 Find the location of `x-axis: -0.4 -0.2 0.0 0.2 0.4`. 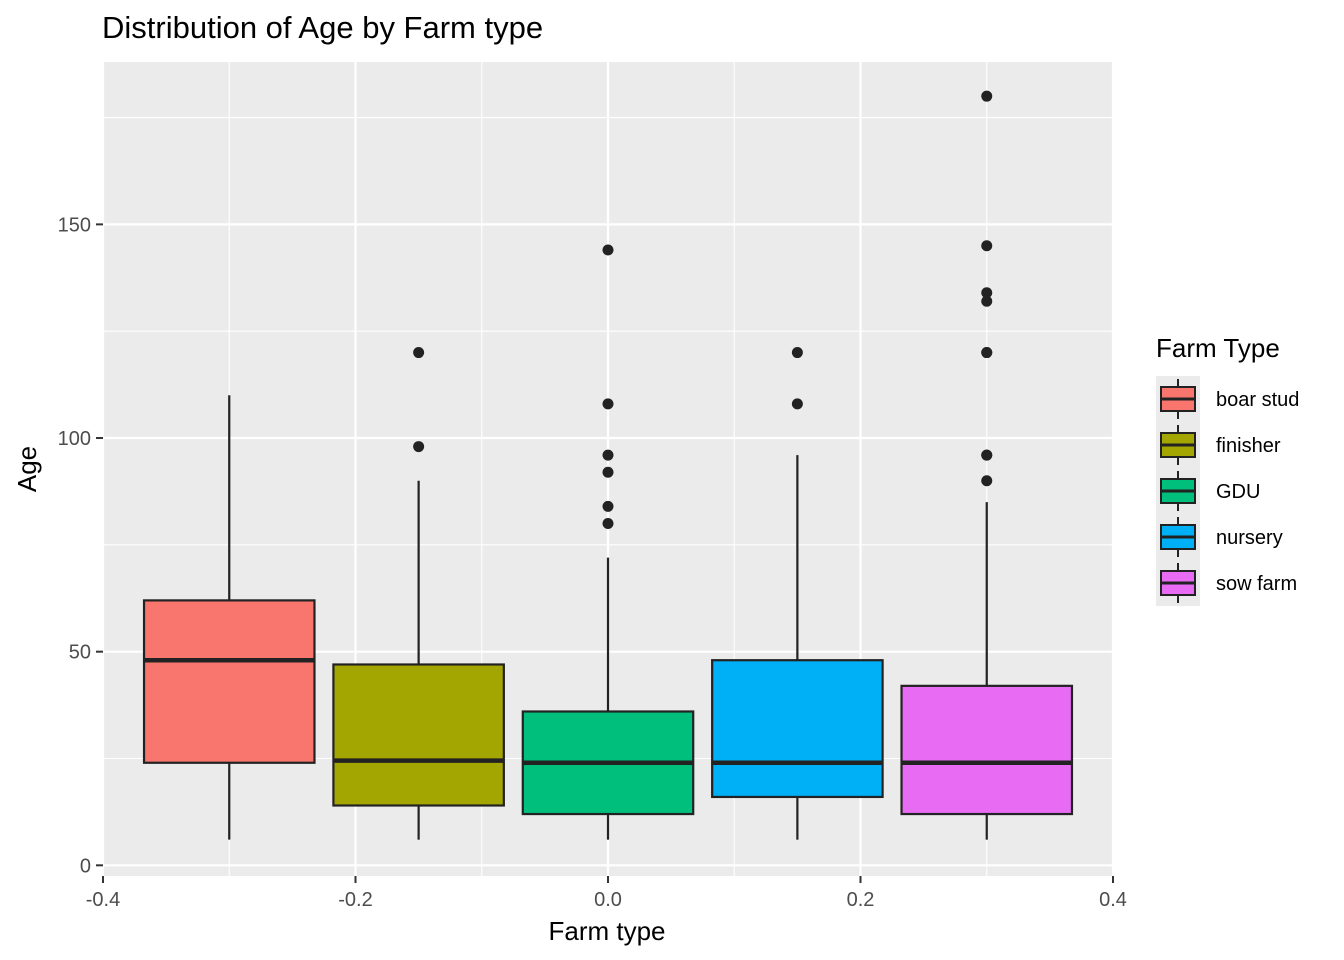

x-axis: -0.4 -0.2 0.0 0.2 0.4 is located at coordinates (606, 893).